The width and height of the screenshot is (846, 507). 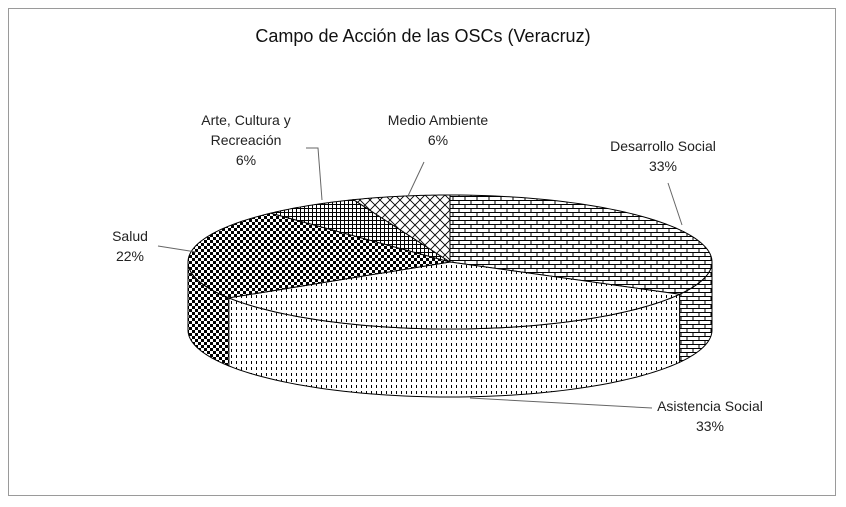 I want to click on category-label: Medio Ambiente, so click(x=438, y=120).